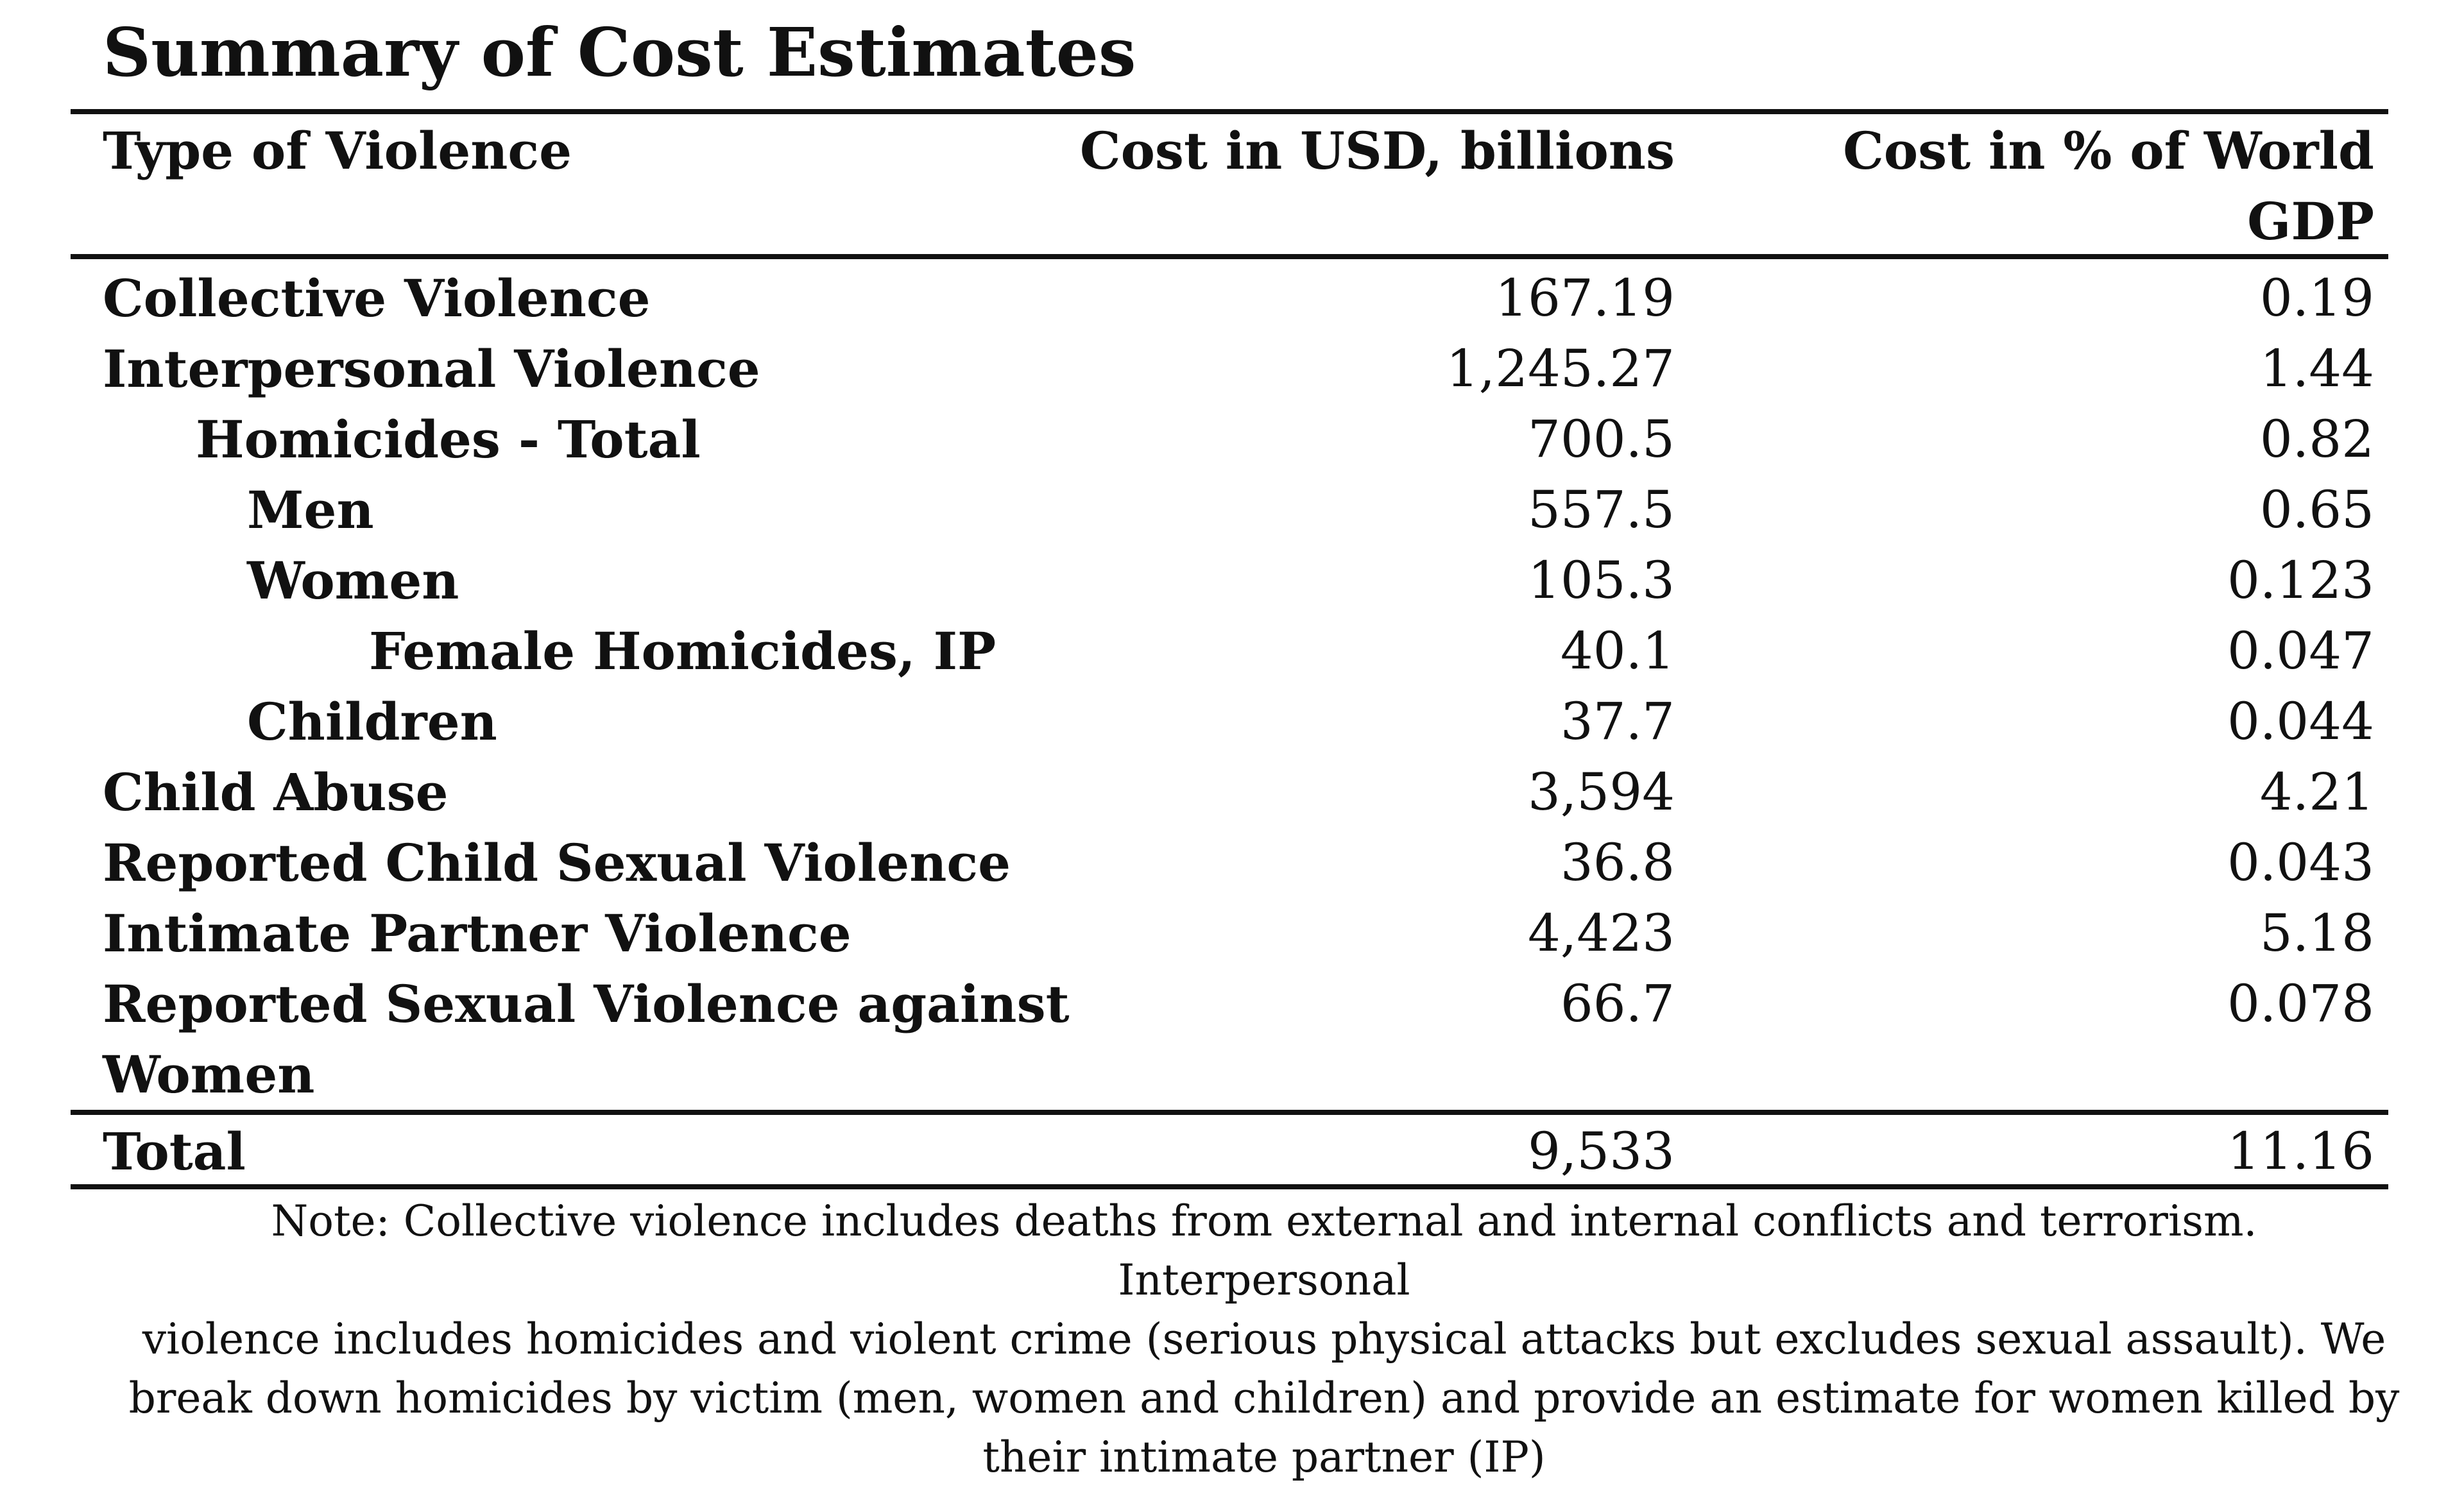  I want to click on row-pct: 0.047, so click(2300, 651).